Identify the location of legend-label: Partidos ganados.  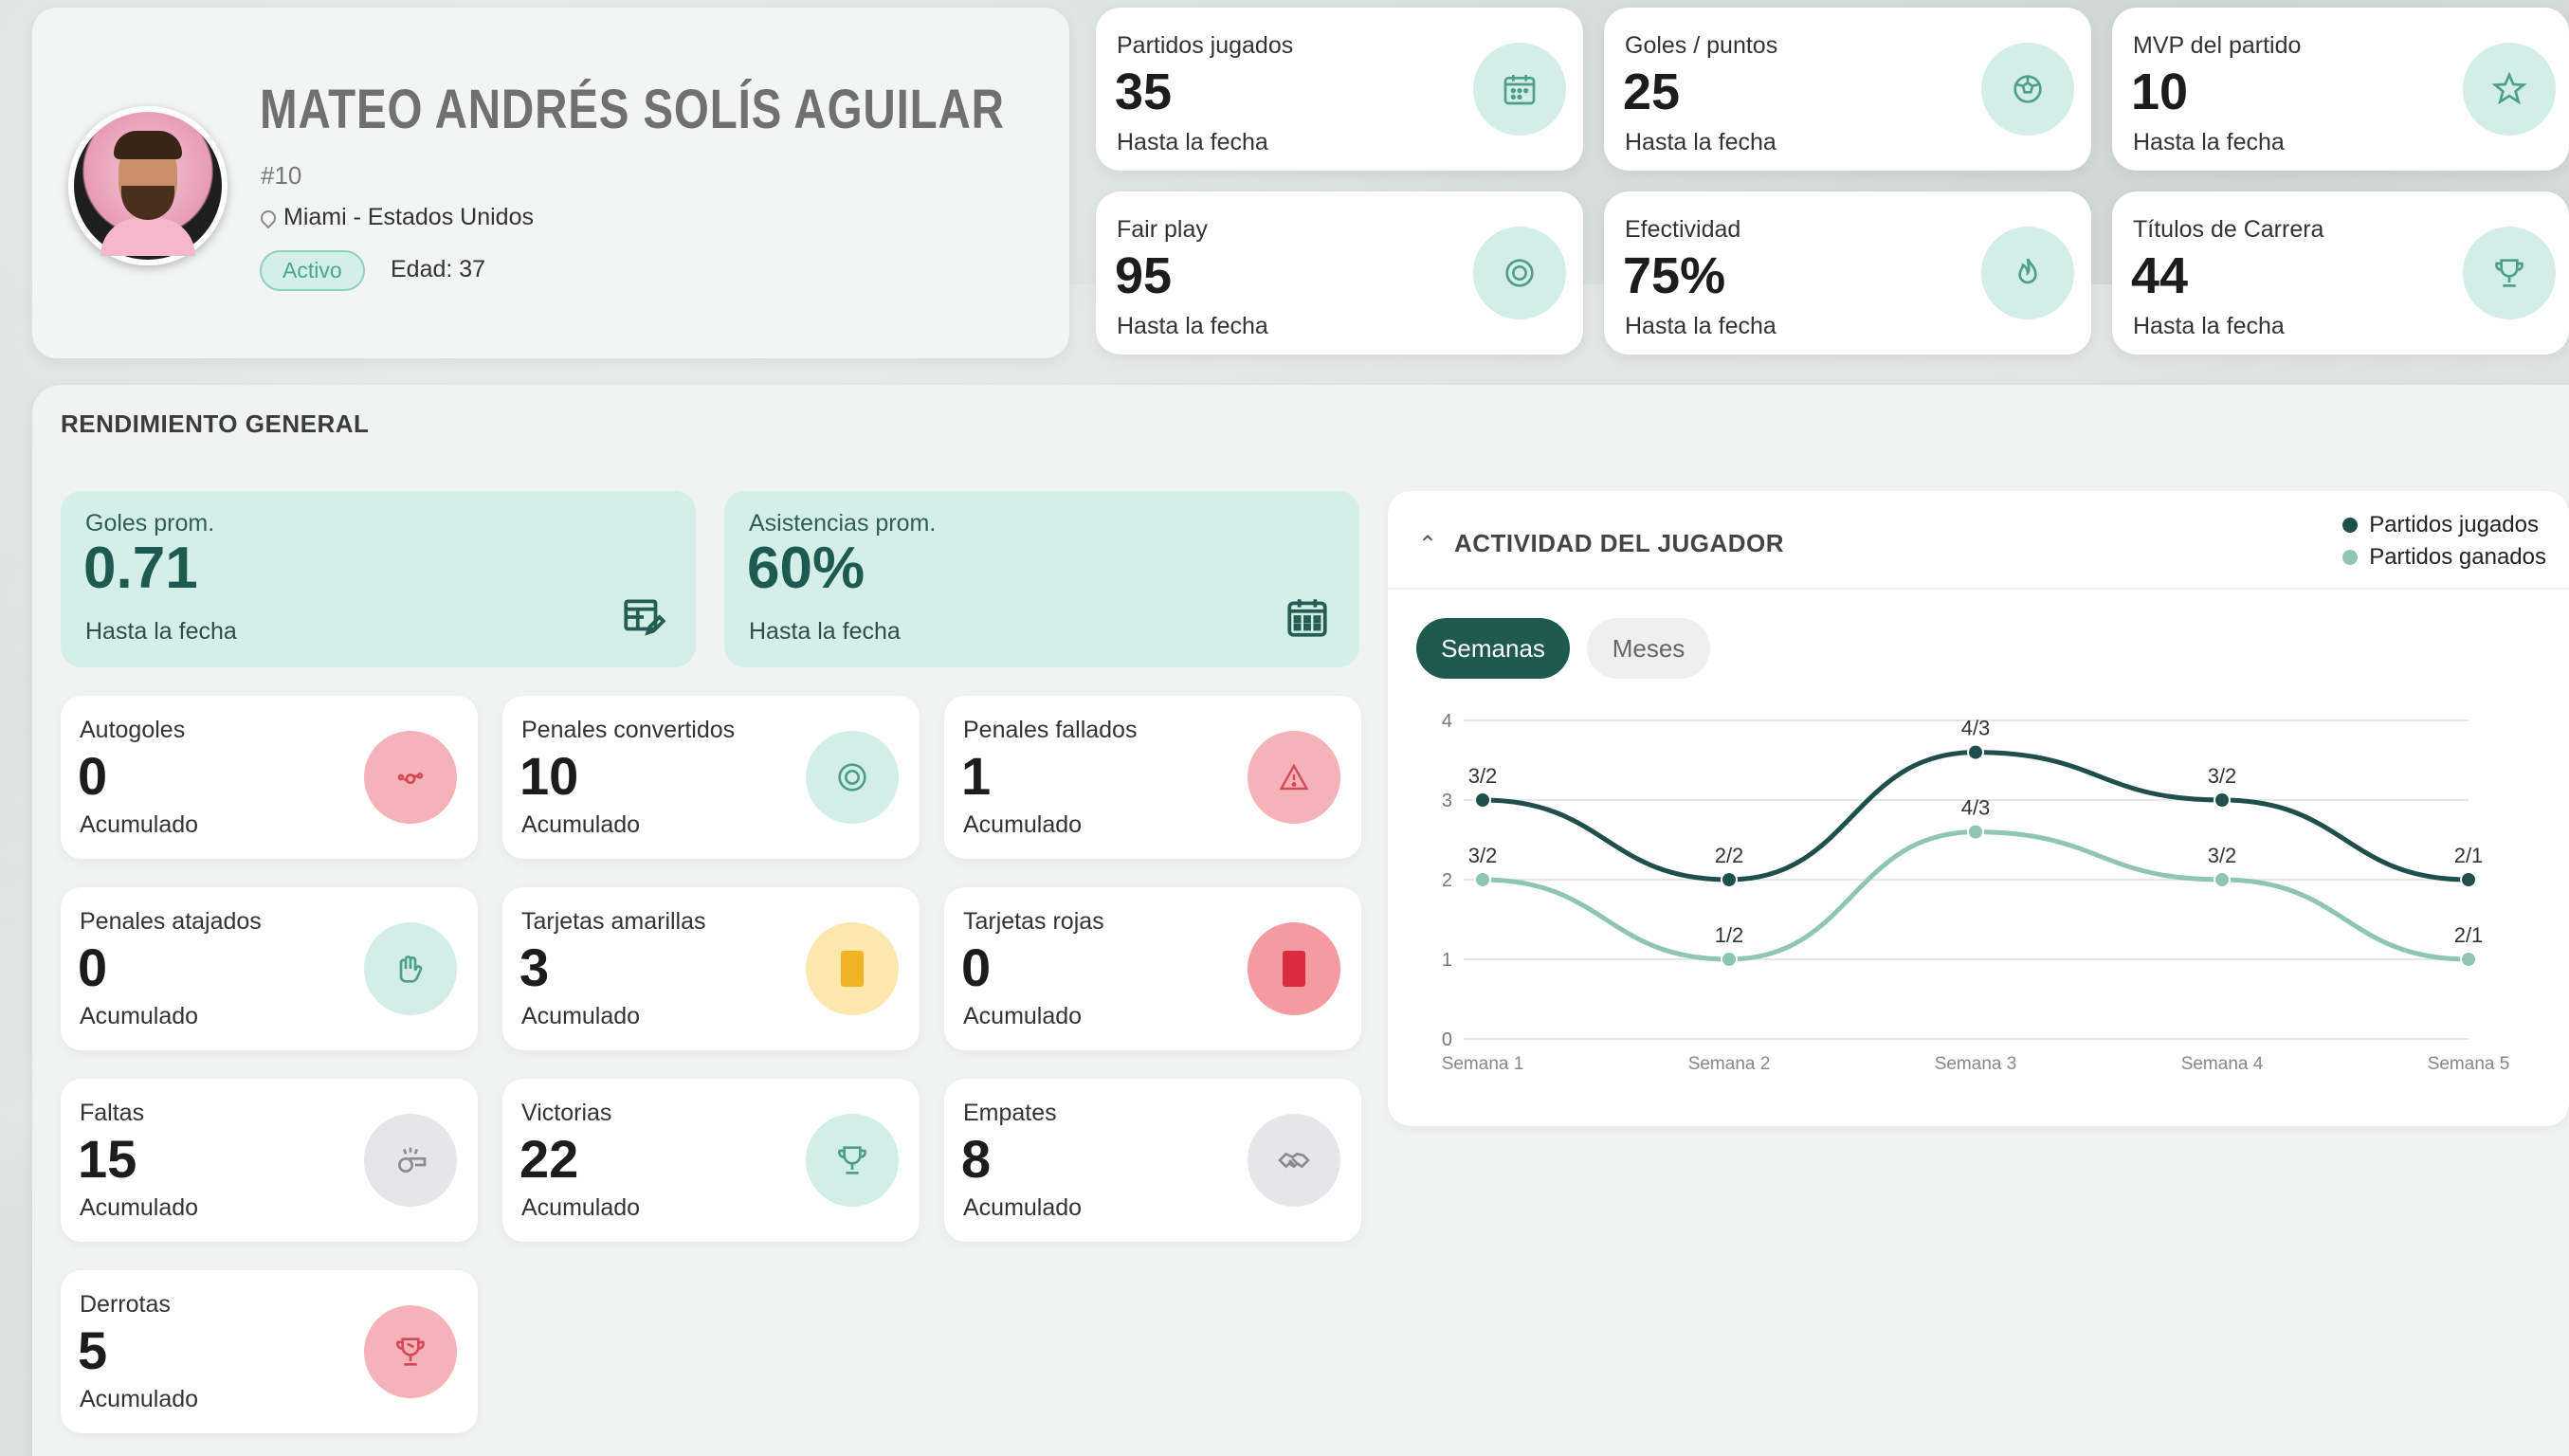
(2457, 557).